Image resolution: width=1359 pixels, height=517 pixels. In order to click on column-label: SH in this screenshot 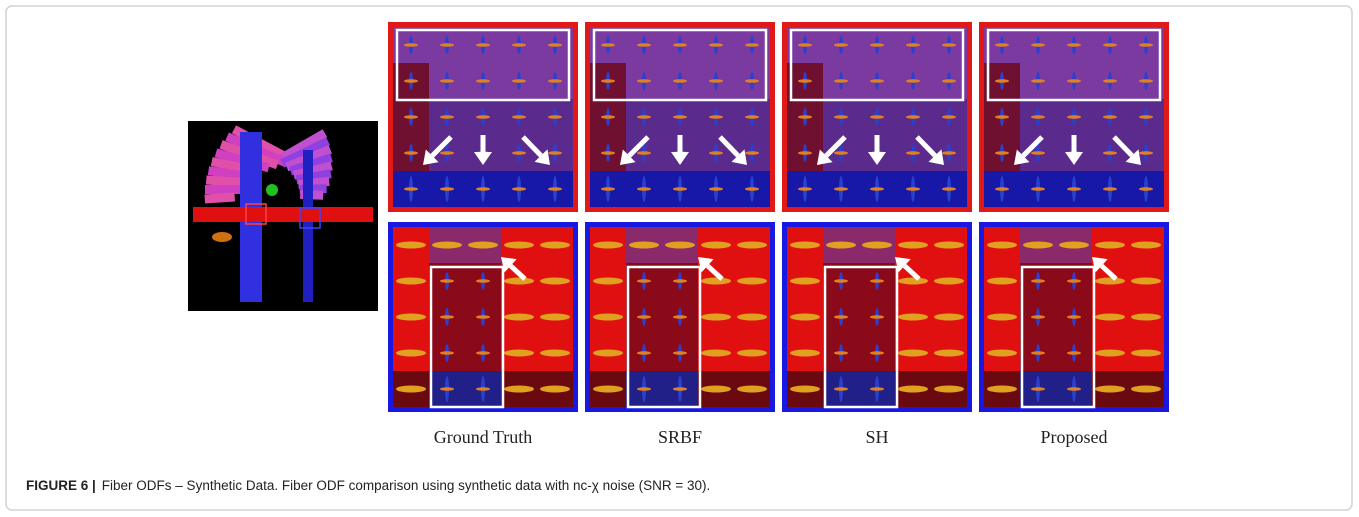, I will do `click(876, 437)`.